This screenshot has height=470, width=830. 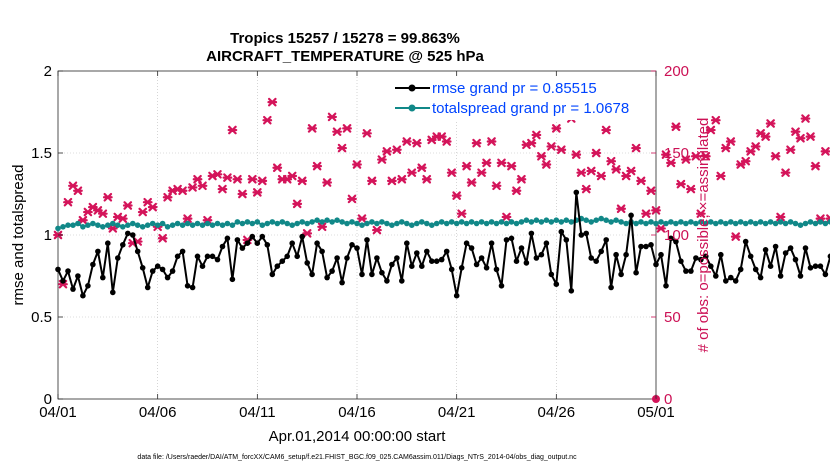 What do you see at coordinates (158, 412) in the screenshot?
I see `x-tick-label: 04/06` at bounding box center [158, 412].